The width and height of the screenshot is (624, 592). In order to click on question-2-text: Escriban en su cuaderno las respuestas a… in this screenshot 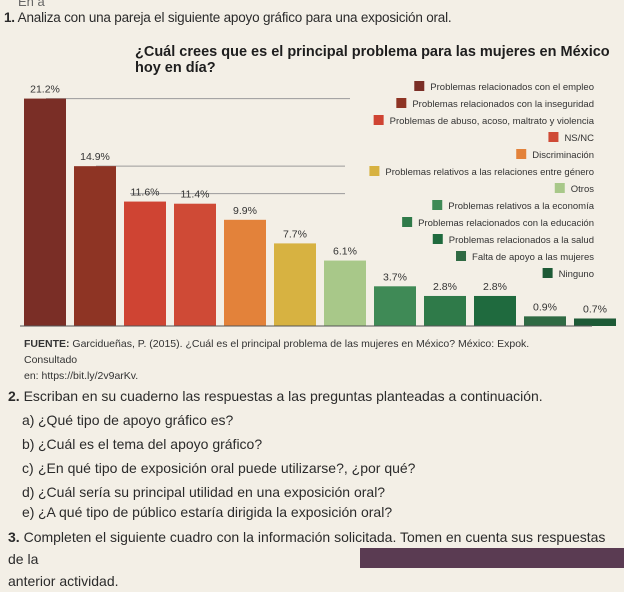, I will do `click(283, 396)`.